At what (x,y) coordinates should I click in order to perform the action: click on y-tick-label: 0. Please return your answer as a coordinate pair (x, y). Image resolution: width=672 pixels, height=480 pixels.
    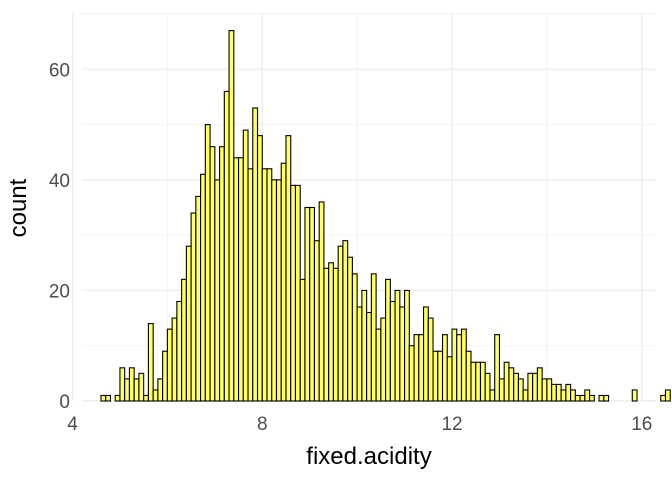
    Looking at the image, I should click on (64, 402).